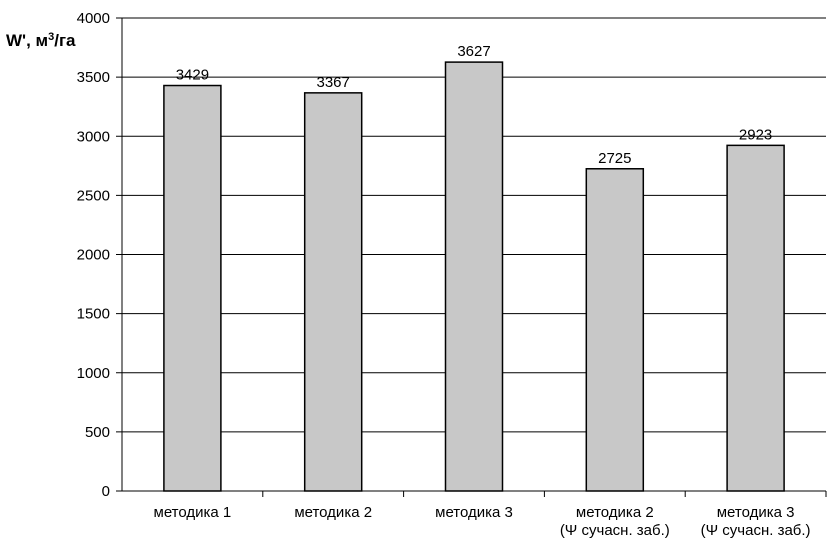 The height and width of the screenshot is (546, 831). What do you see at coordinates (27, 40) in the screenshot?
I see `y-axis-title-prefix: W', м` at bounding box center [27, 40].